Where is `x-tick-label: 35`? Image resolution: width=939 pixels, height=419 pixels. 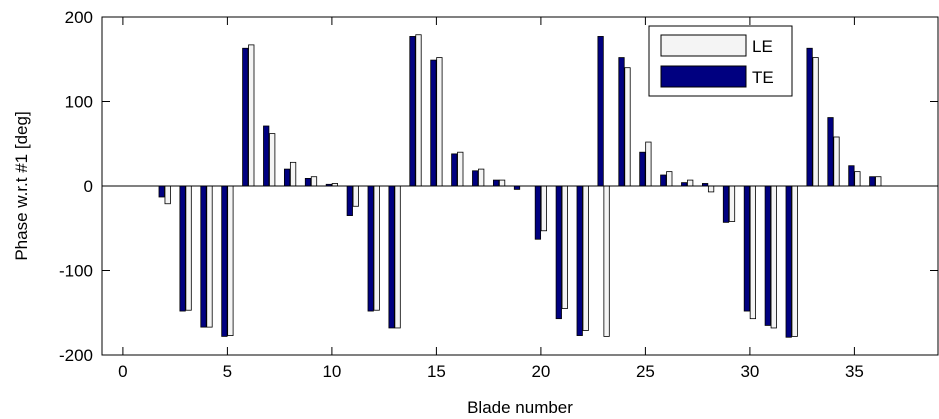
x-tick-label: 35 is located at coordinates (854, 371).